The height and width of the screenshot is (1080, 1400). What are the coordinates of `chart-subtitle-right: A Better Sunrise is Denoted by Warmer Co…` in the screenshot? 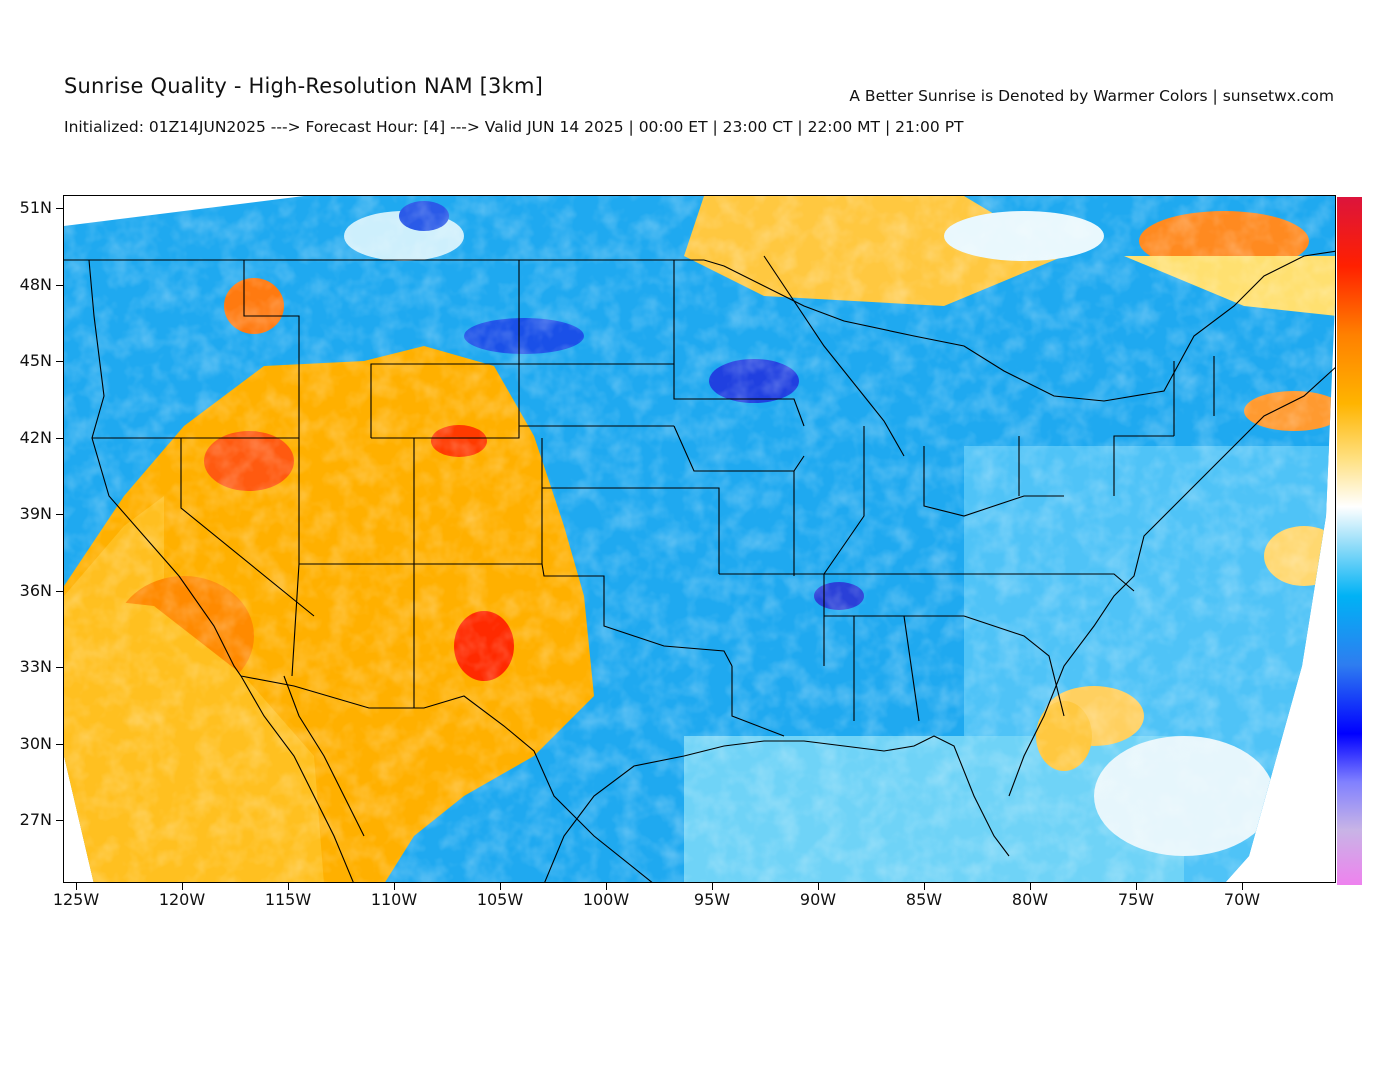 It's located at (1091, 96).